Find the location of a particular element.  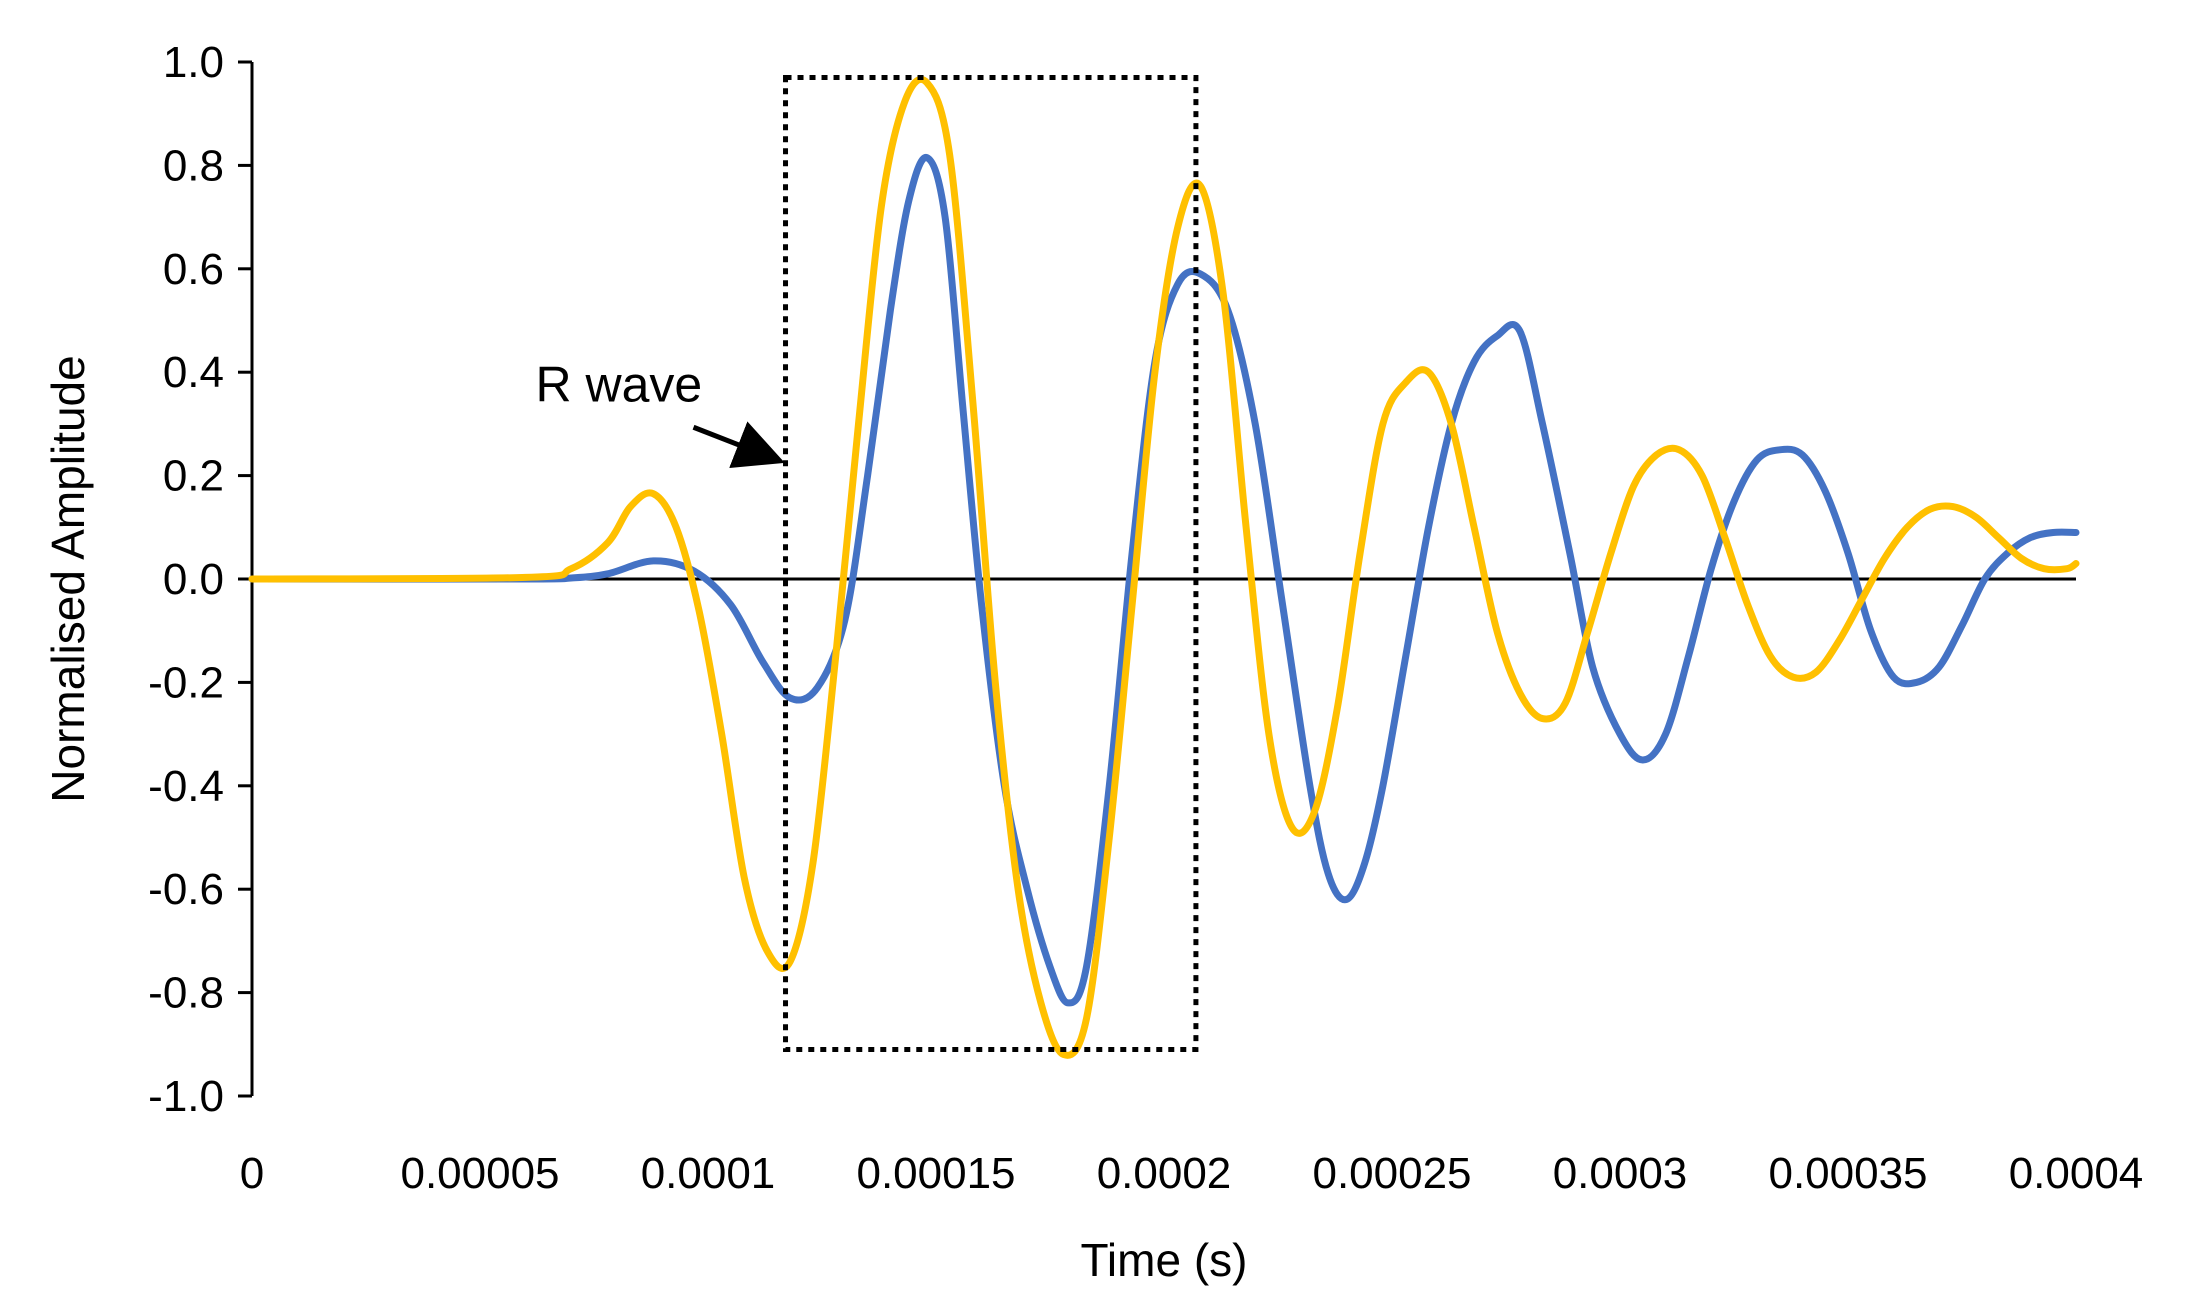

y-tick-label: -0.2 is located at coordinates (186, 682).